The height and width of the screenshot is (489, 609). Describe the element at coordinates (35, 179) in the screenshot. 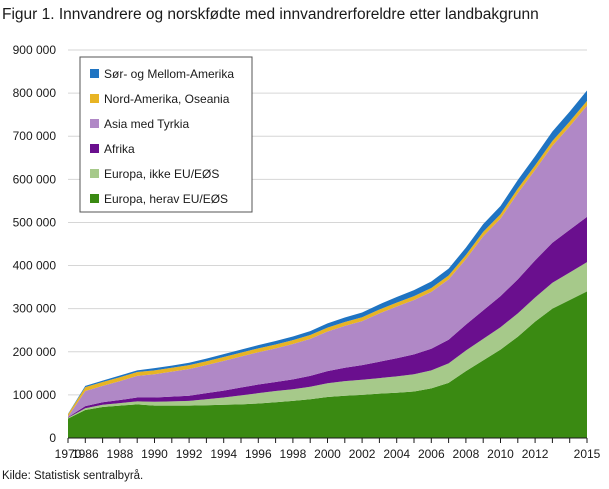

I see `y-tick-label: 600 000` at that location.